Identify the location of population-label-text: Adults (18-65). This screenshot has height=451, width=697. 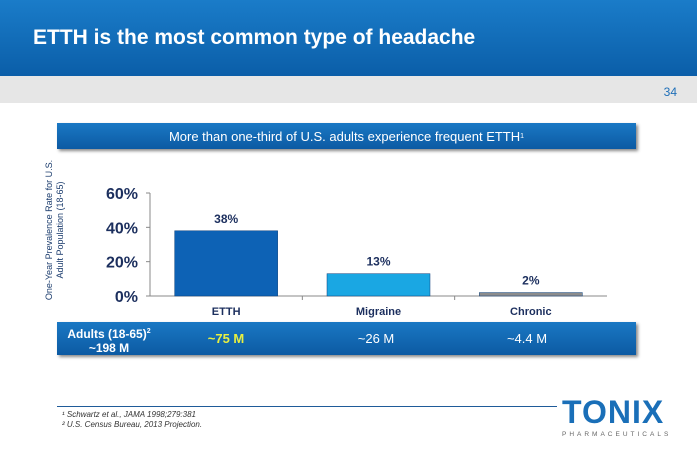
(107, 334).